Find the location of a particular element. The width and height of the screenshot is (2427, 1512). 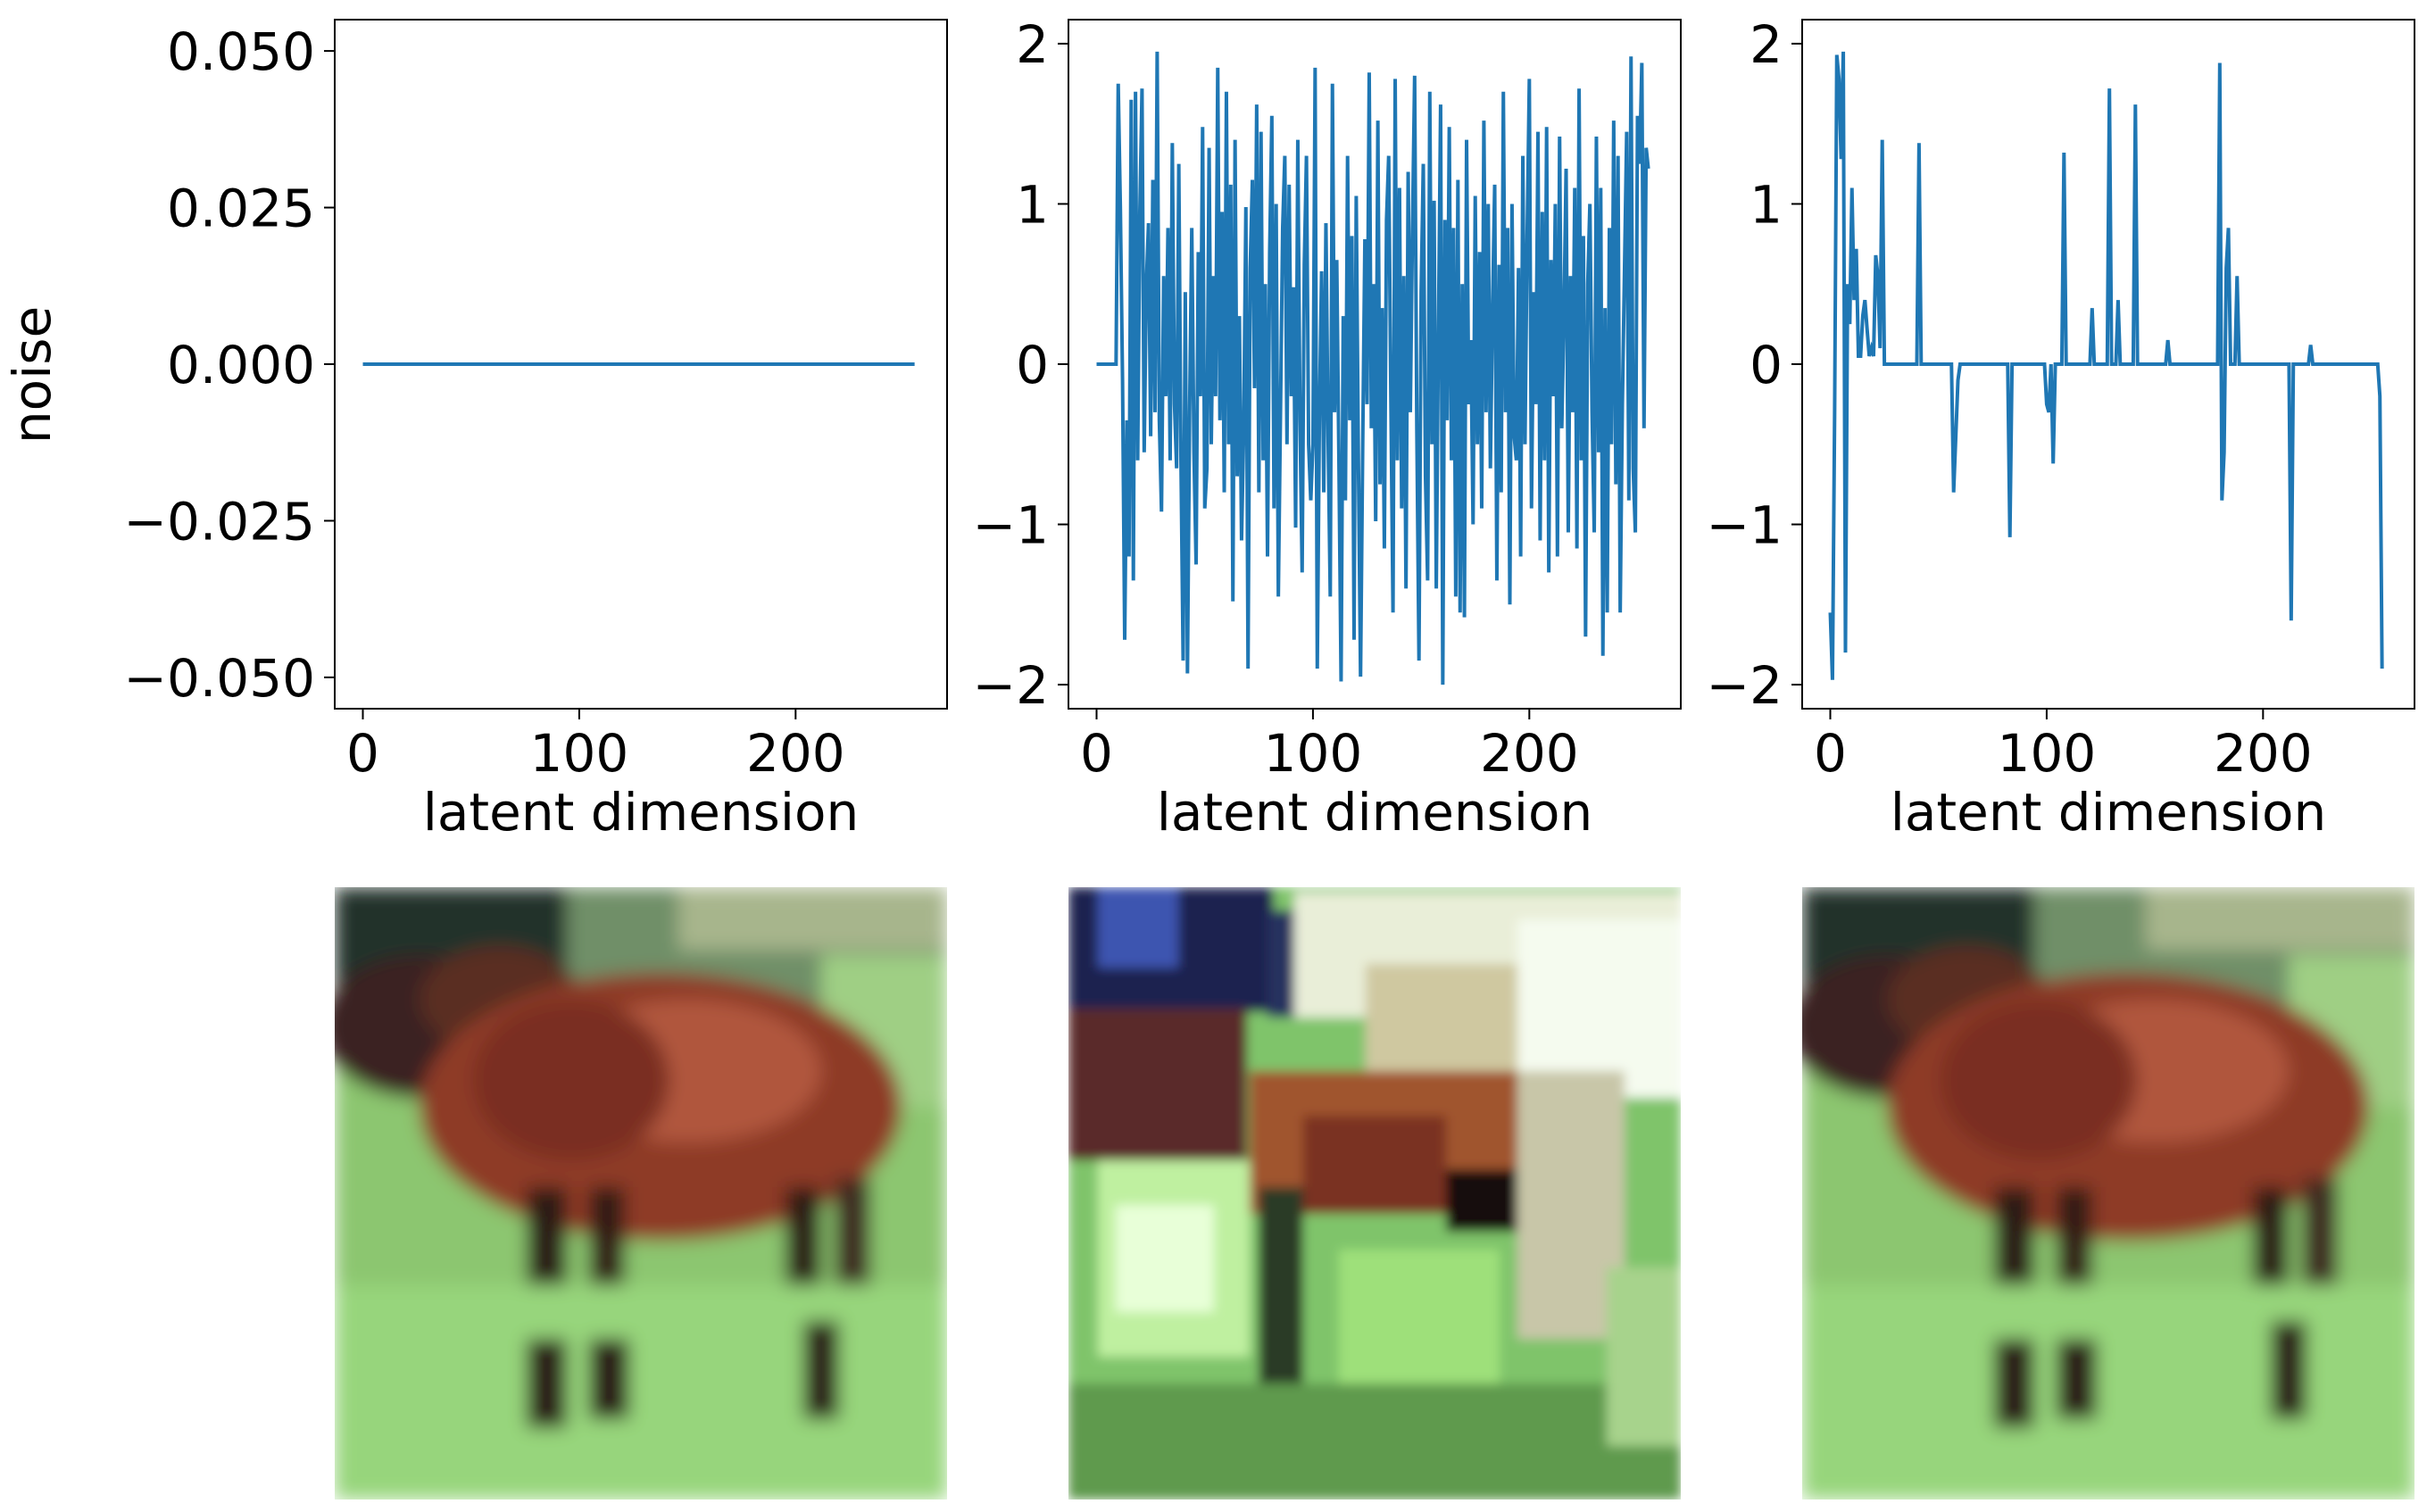

y-tick-label: 0.050 is located at coordinates (241, 51).